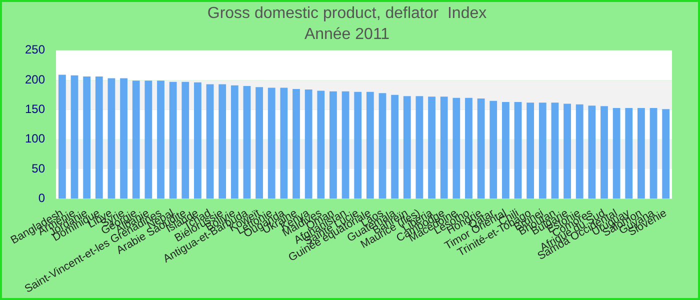 This screenshot has height=300, width=700. Describe the element at coordinates (347, 35) in the screenshot. I see `chart-subtitle: Année 2011` at that location.